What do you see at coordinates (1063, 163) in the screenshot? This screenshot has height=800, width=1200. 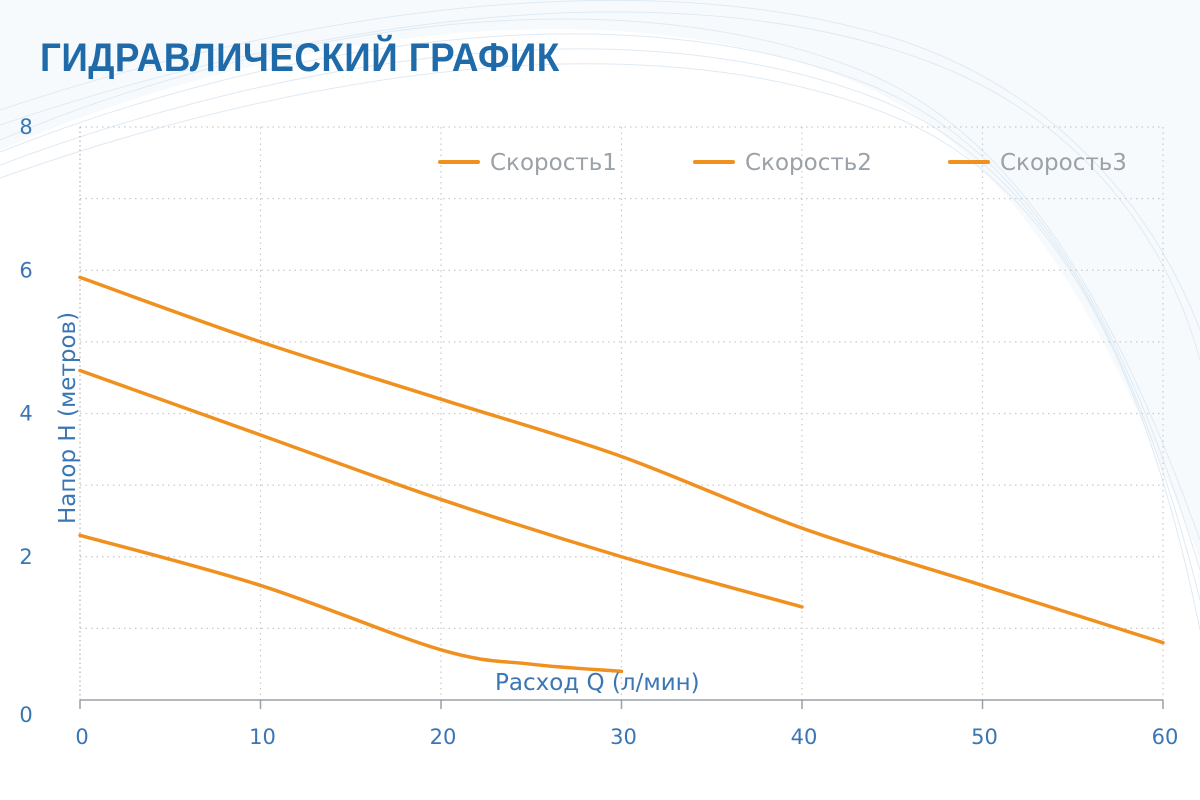 I see `legend-label: Скорость3` at bounding box center [1063, 163].